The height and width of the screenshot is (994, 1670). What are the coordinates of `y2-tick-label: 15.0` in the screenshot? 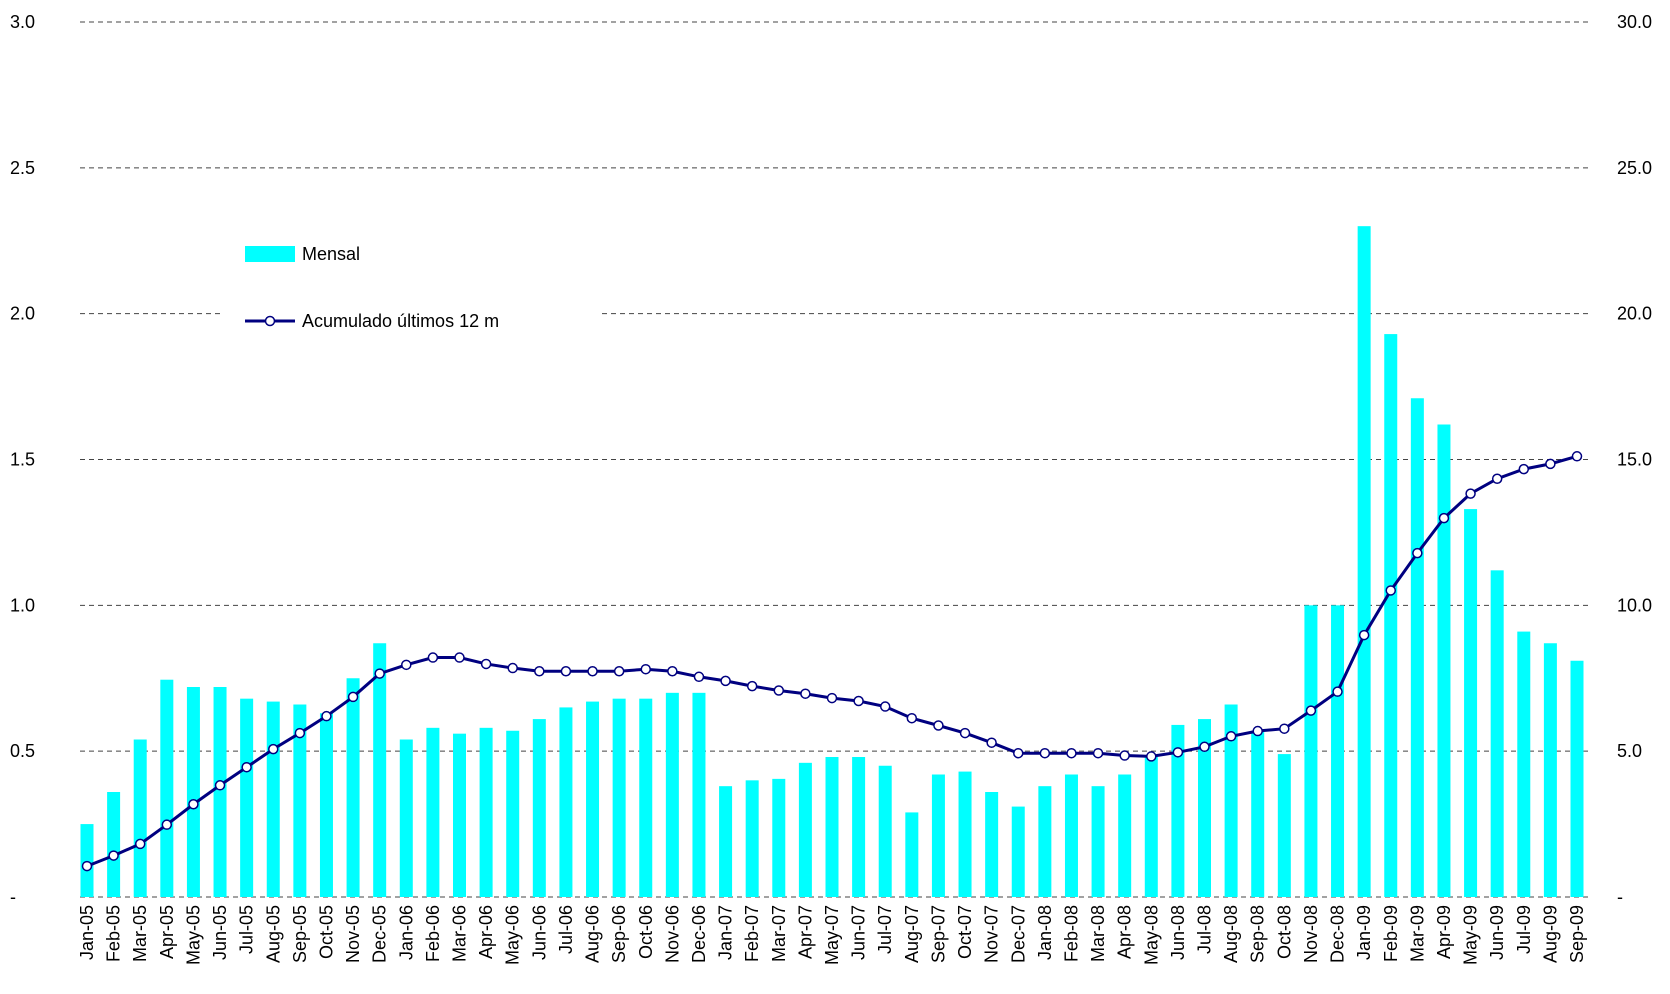 It's located at (1634, 460).